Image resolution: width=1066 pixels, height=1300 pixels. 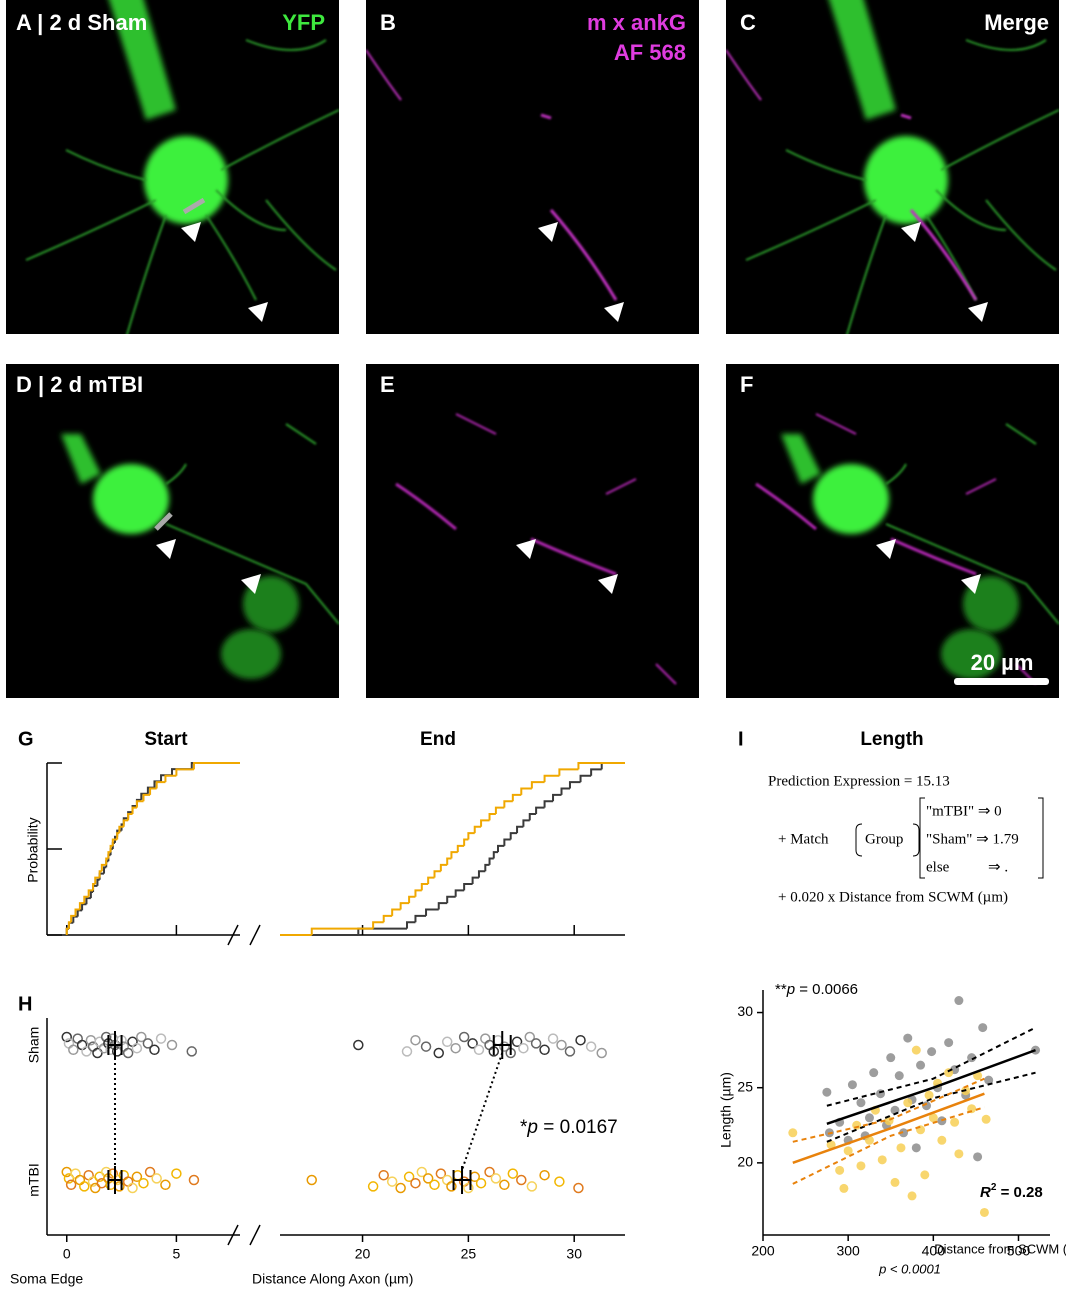 What do you see at coordinates (1002, 662) in the screenshot?
I see `scale-bar-label: 20 µm` at bounding box center [1002, 662].